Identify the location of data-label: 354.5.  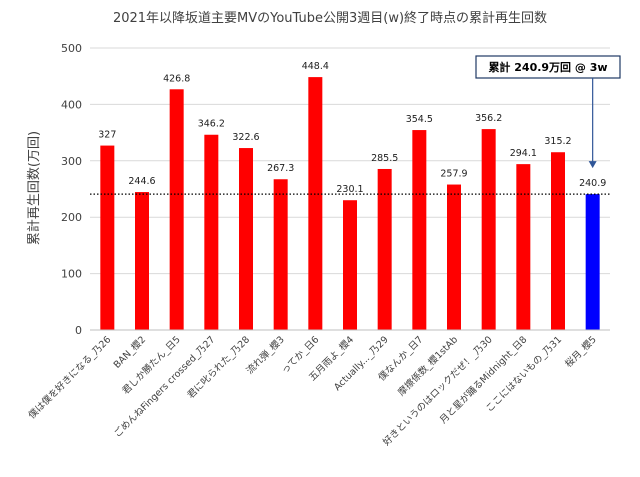
(419, 119).